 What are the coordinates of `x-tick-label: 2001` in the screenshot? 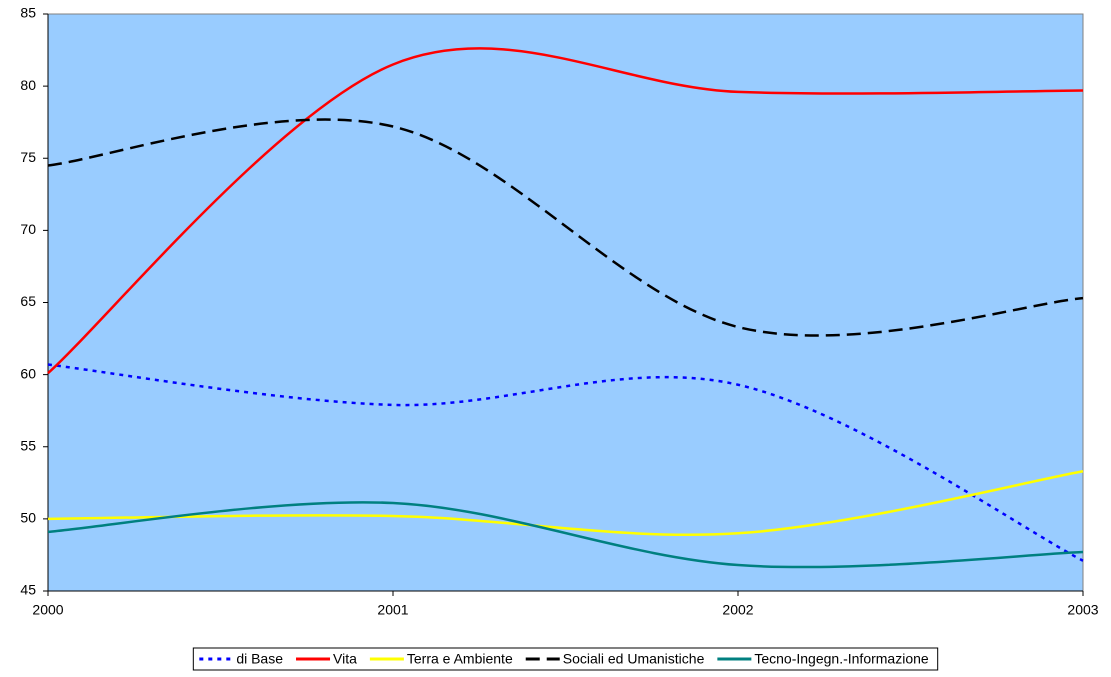 It's located at (392, 610).